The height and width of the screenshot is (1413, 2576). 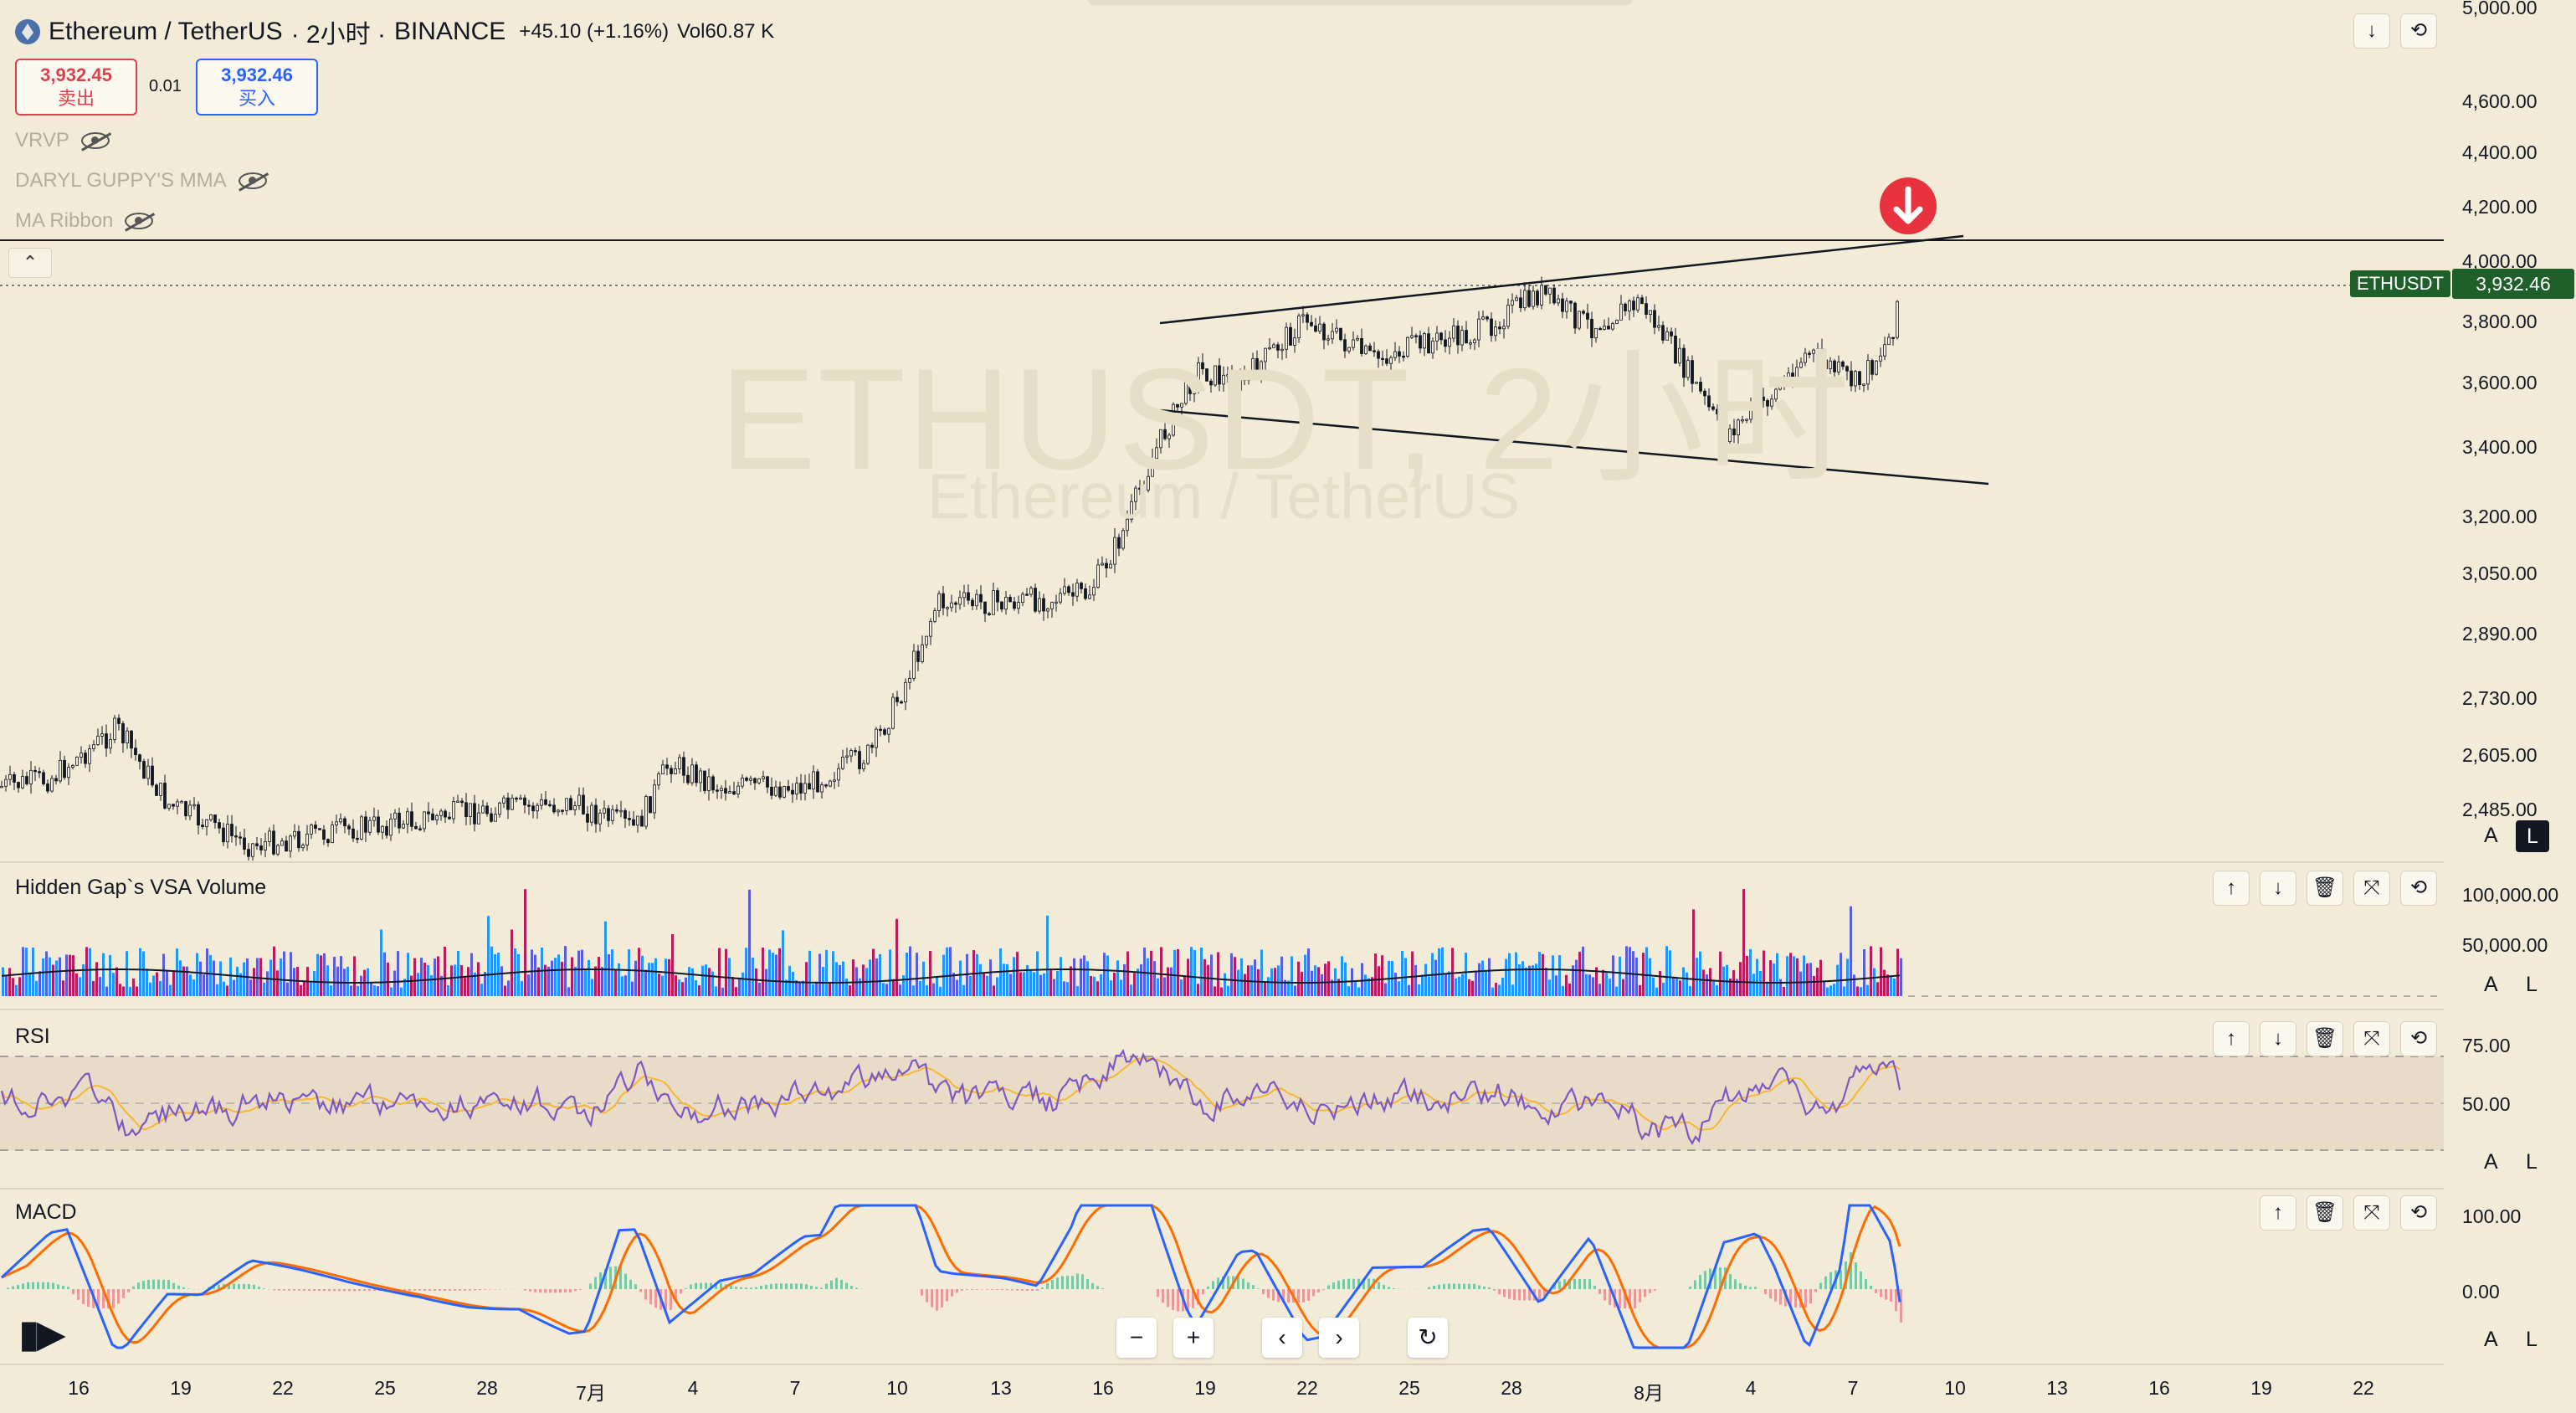 I want to click on time-axis-label: 7, so click(x=795, y=1388).